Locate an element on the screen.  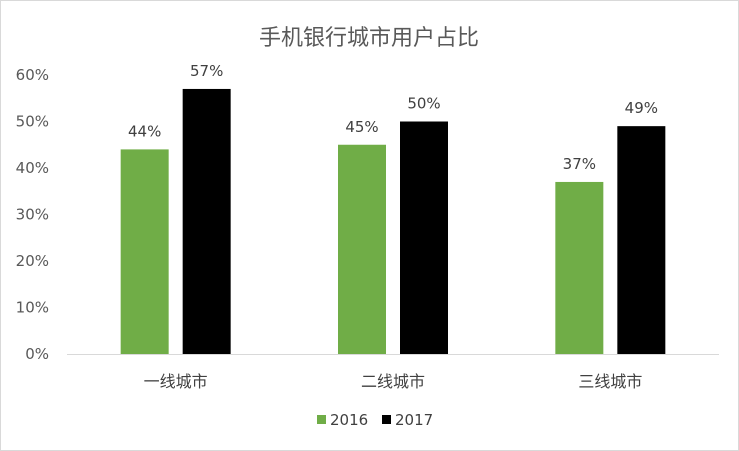
x-category-label: 二线城市 is located at coordinates (393, 381).